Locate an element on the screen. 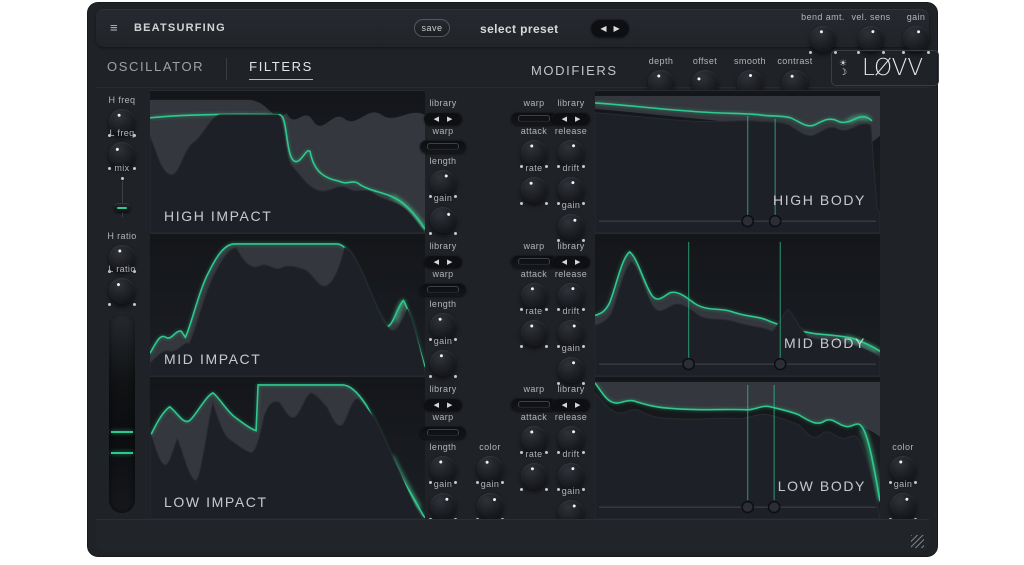  menu-icon: ≡ is located at coordinates (114, 27).